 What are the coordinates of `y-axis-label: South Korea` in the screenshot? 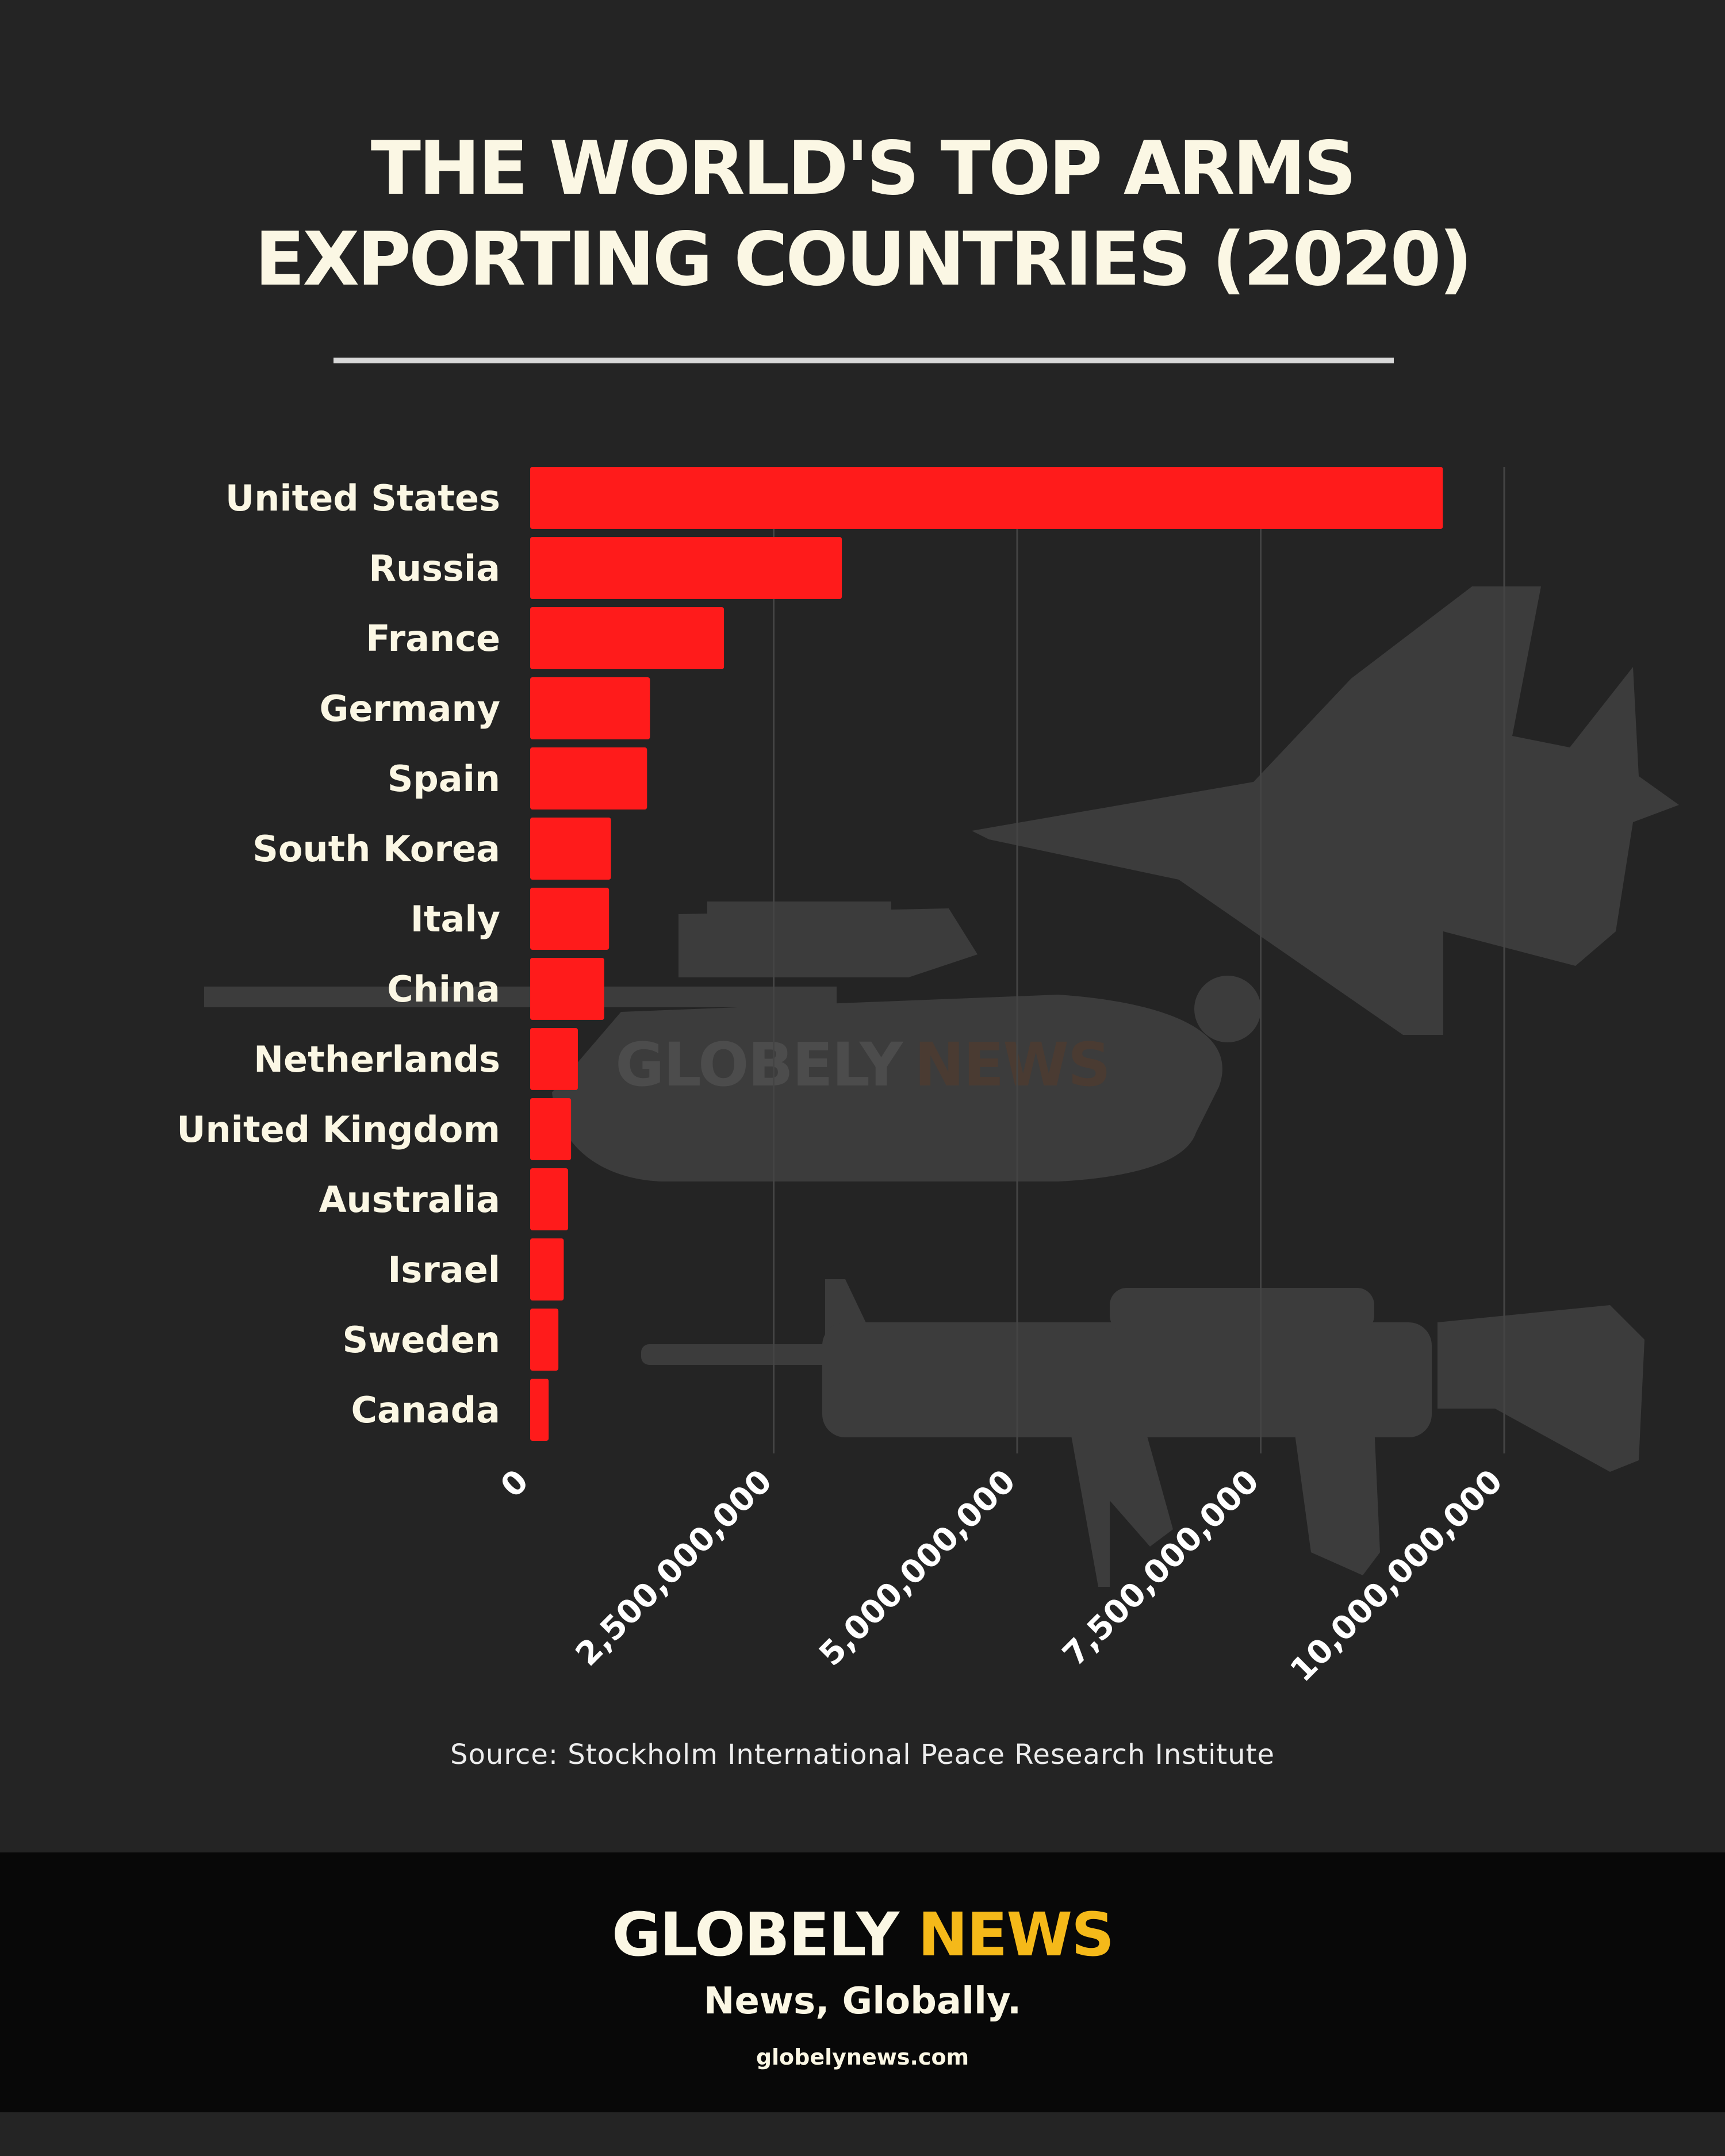 It's located at (376, 849).